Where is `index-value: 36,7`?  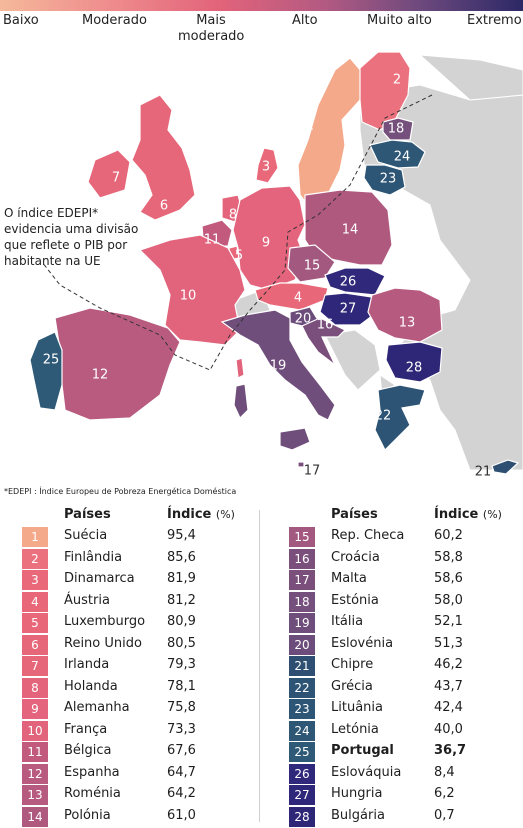 index-value: 36,7 is located at coordinates (450, 750).